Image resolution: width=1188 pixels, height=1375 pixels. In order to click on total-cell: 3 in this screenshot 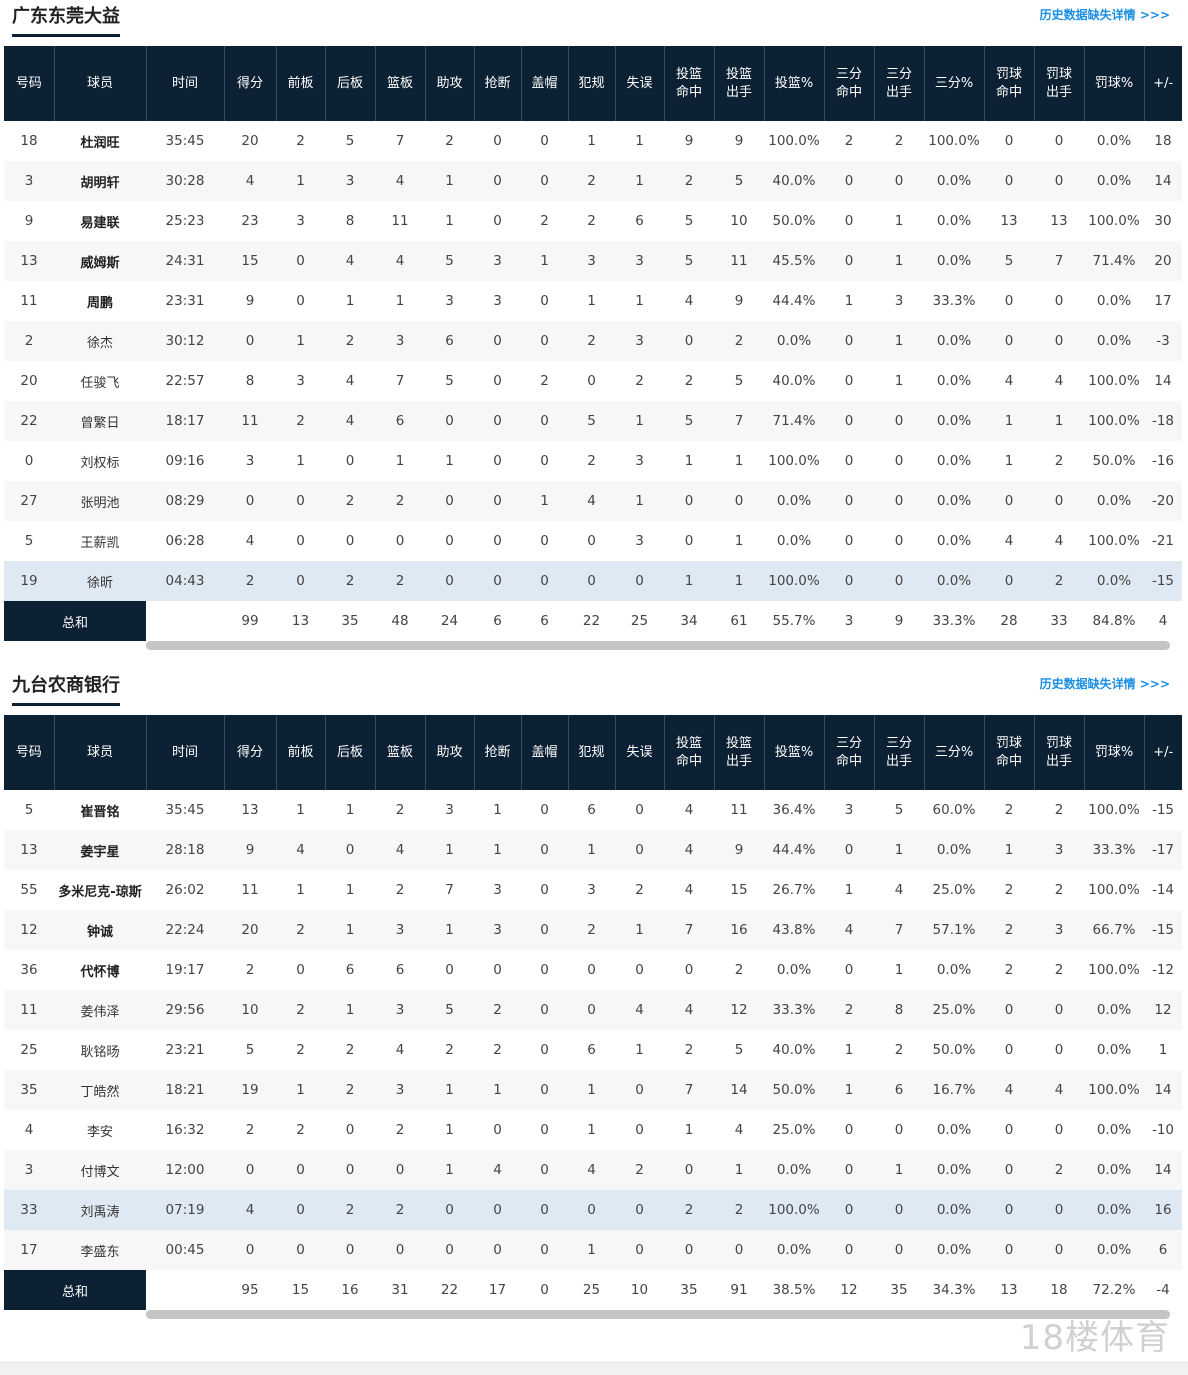, I will do `click(849, 621)`.